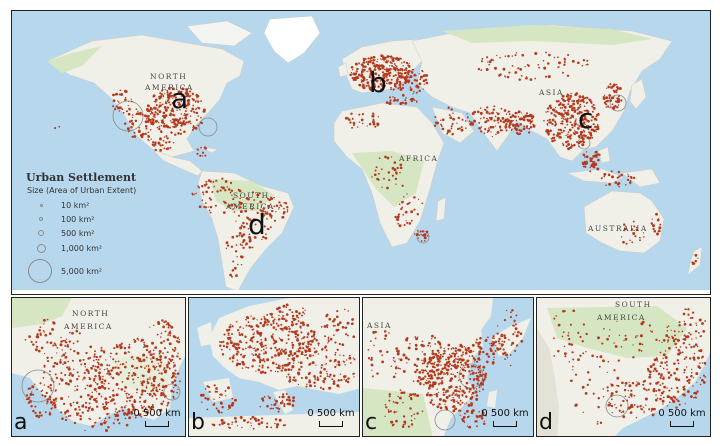 This screenshot has height=446, width=720. What do you see at coordinates (98, 367) in the screenshot?
I see `inset-a-canvas` at bounding box center [98, 367].